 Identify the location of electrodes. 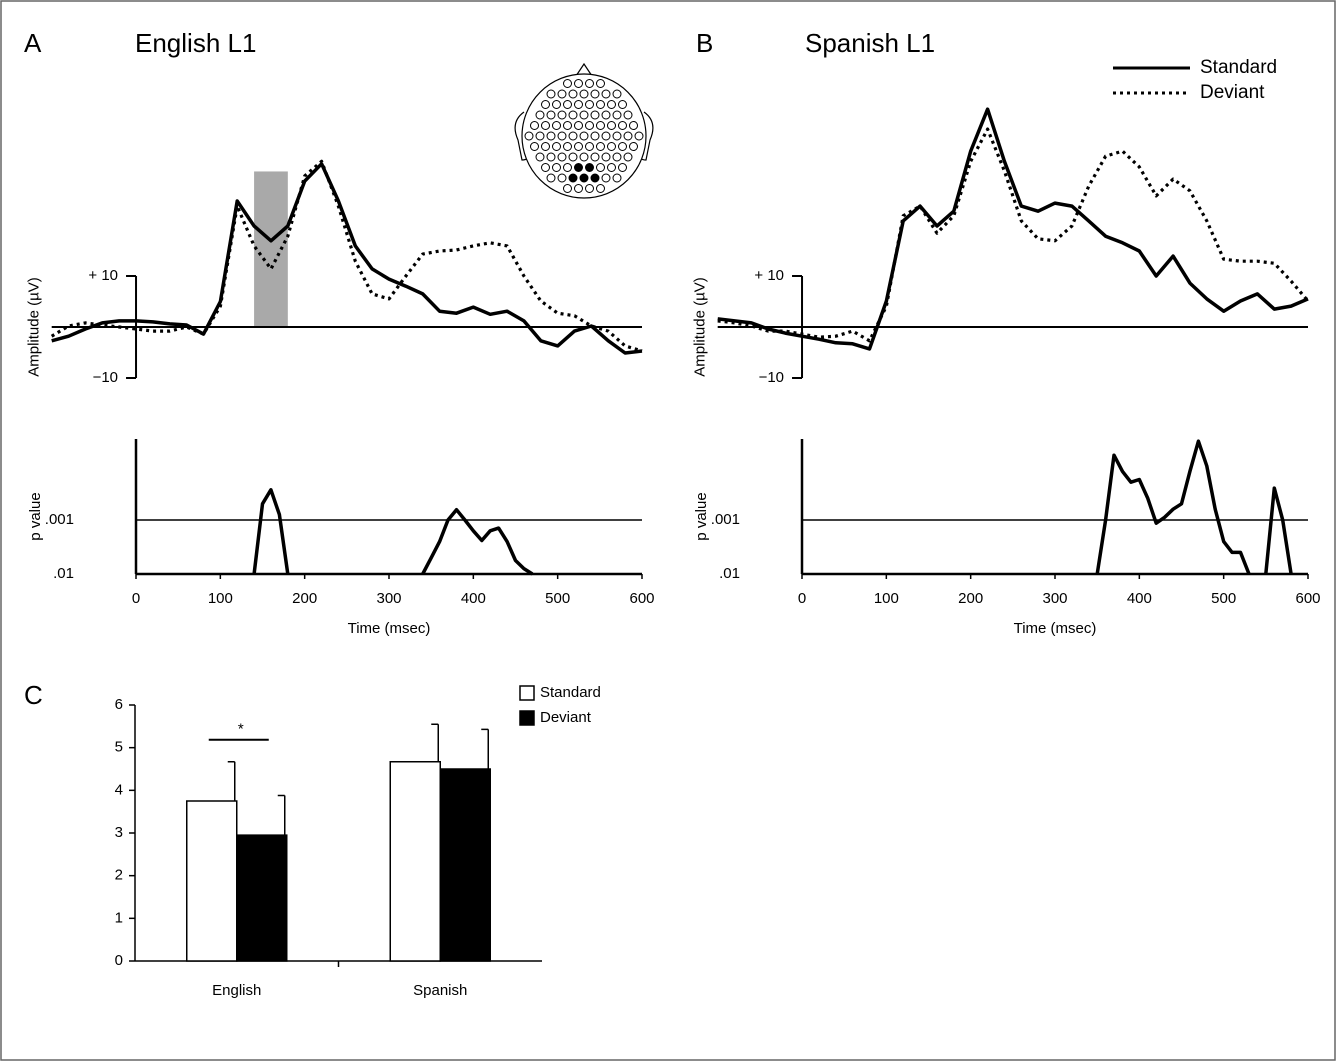
(584, 136).